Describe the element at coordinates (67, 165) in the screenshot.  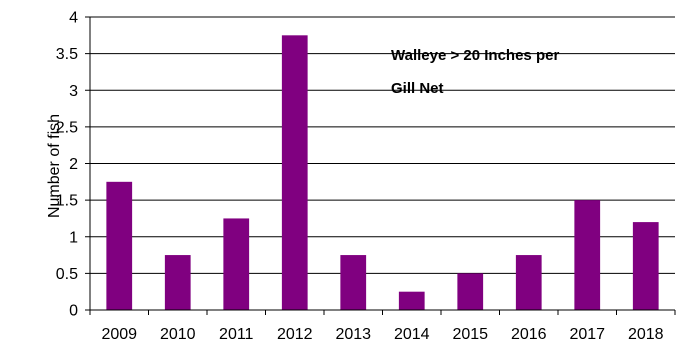
I see `y-tick-labels: 0 0.5 1 1.5 2 2.5 3 3.5 4` at that location.